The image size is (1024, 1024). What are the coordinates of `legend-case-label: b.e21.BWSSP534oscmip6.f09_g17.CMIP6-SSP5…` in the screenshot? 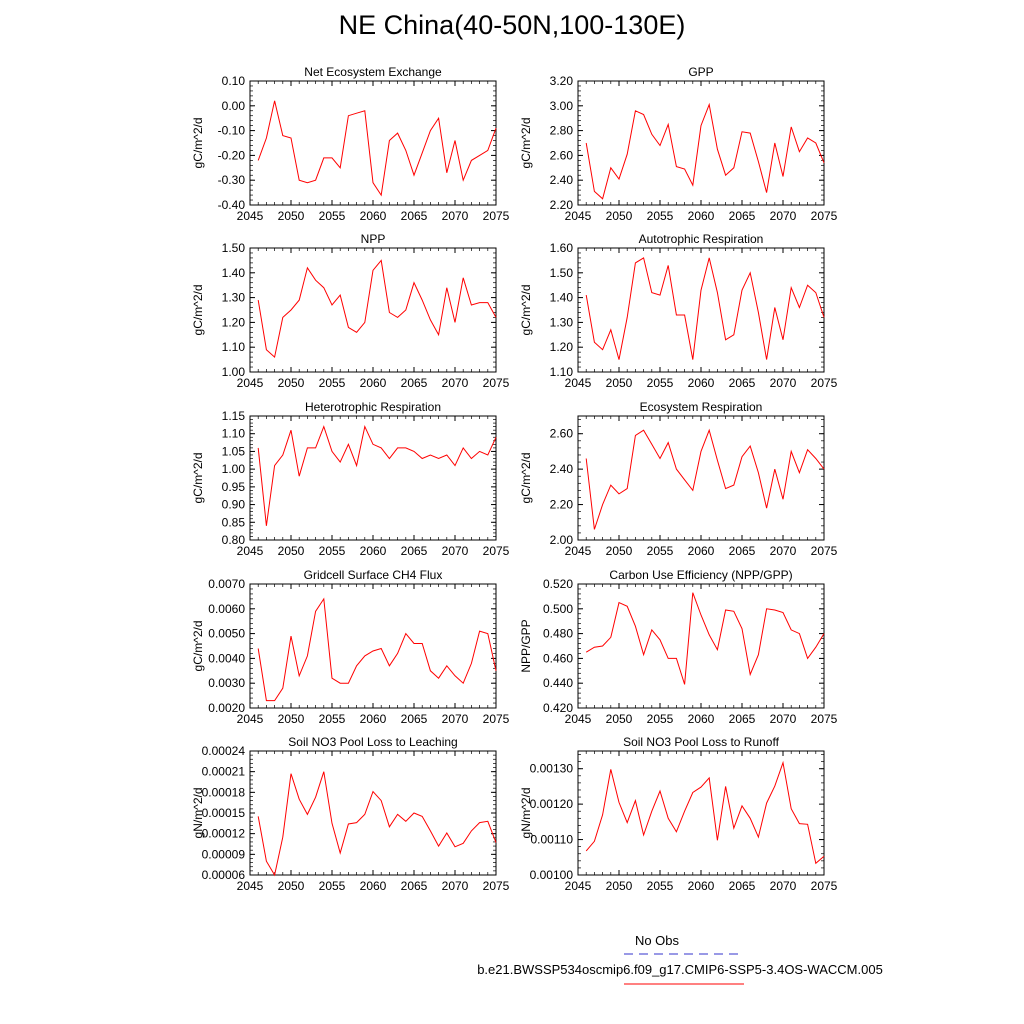 It's located at (680, 969).